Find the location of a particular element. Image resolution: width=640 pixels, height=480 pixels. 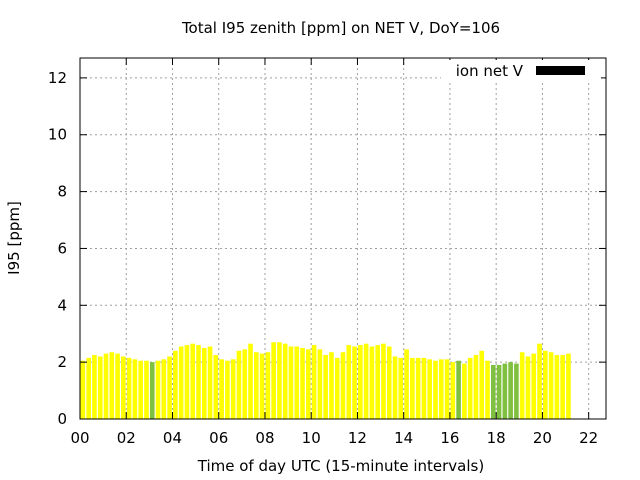

y-tick-label: 12 is located at coordinates (57, 78).